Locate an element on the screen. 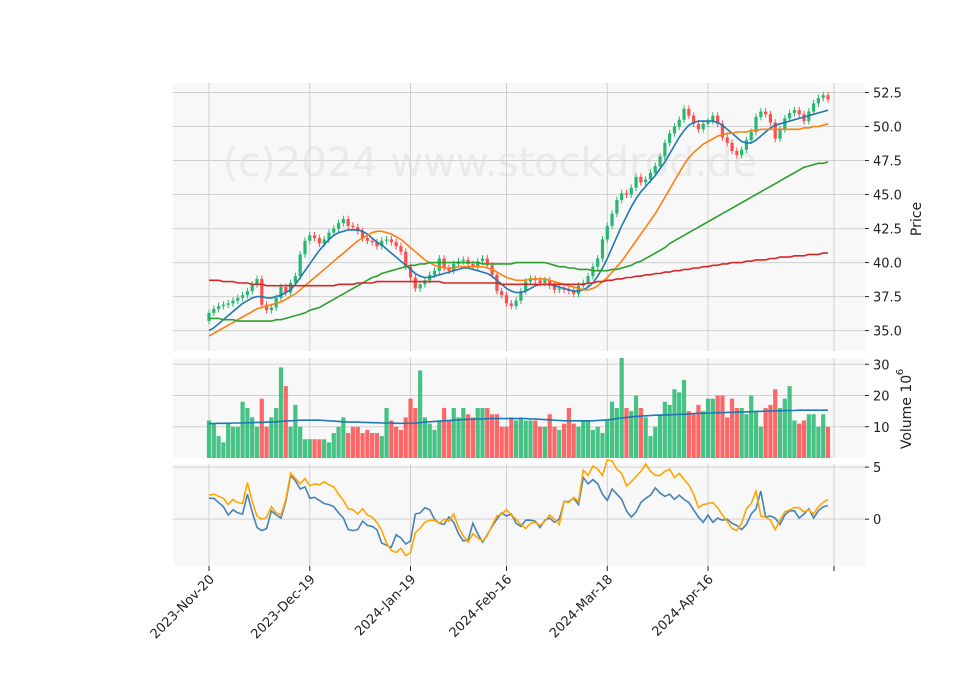 The height and width of the screenshot is (694, 960). xtick-label: 2023-Nov-20 is located at coordinates (183, 607).